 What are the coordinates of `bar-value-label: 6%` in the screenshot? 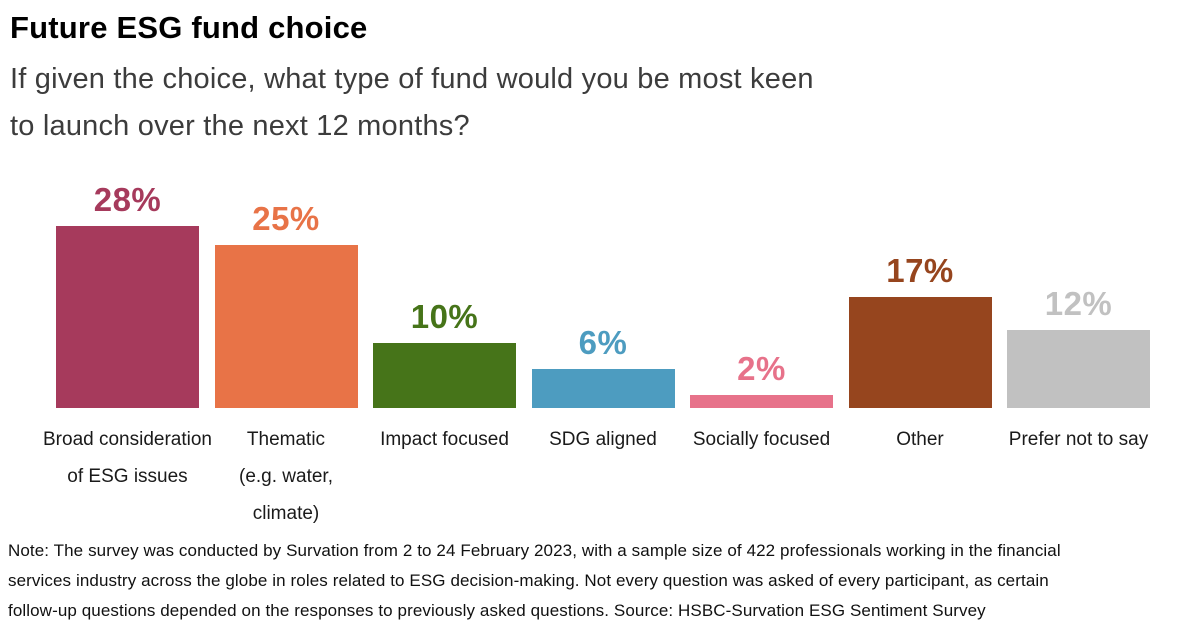 It's located at (603, 342).